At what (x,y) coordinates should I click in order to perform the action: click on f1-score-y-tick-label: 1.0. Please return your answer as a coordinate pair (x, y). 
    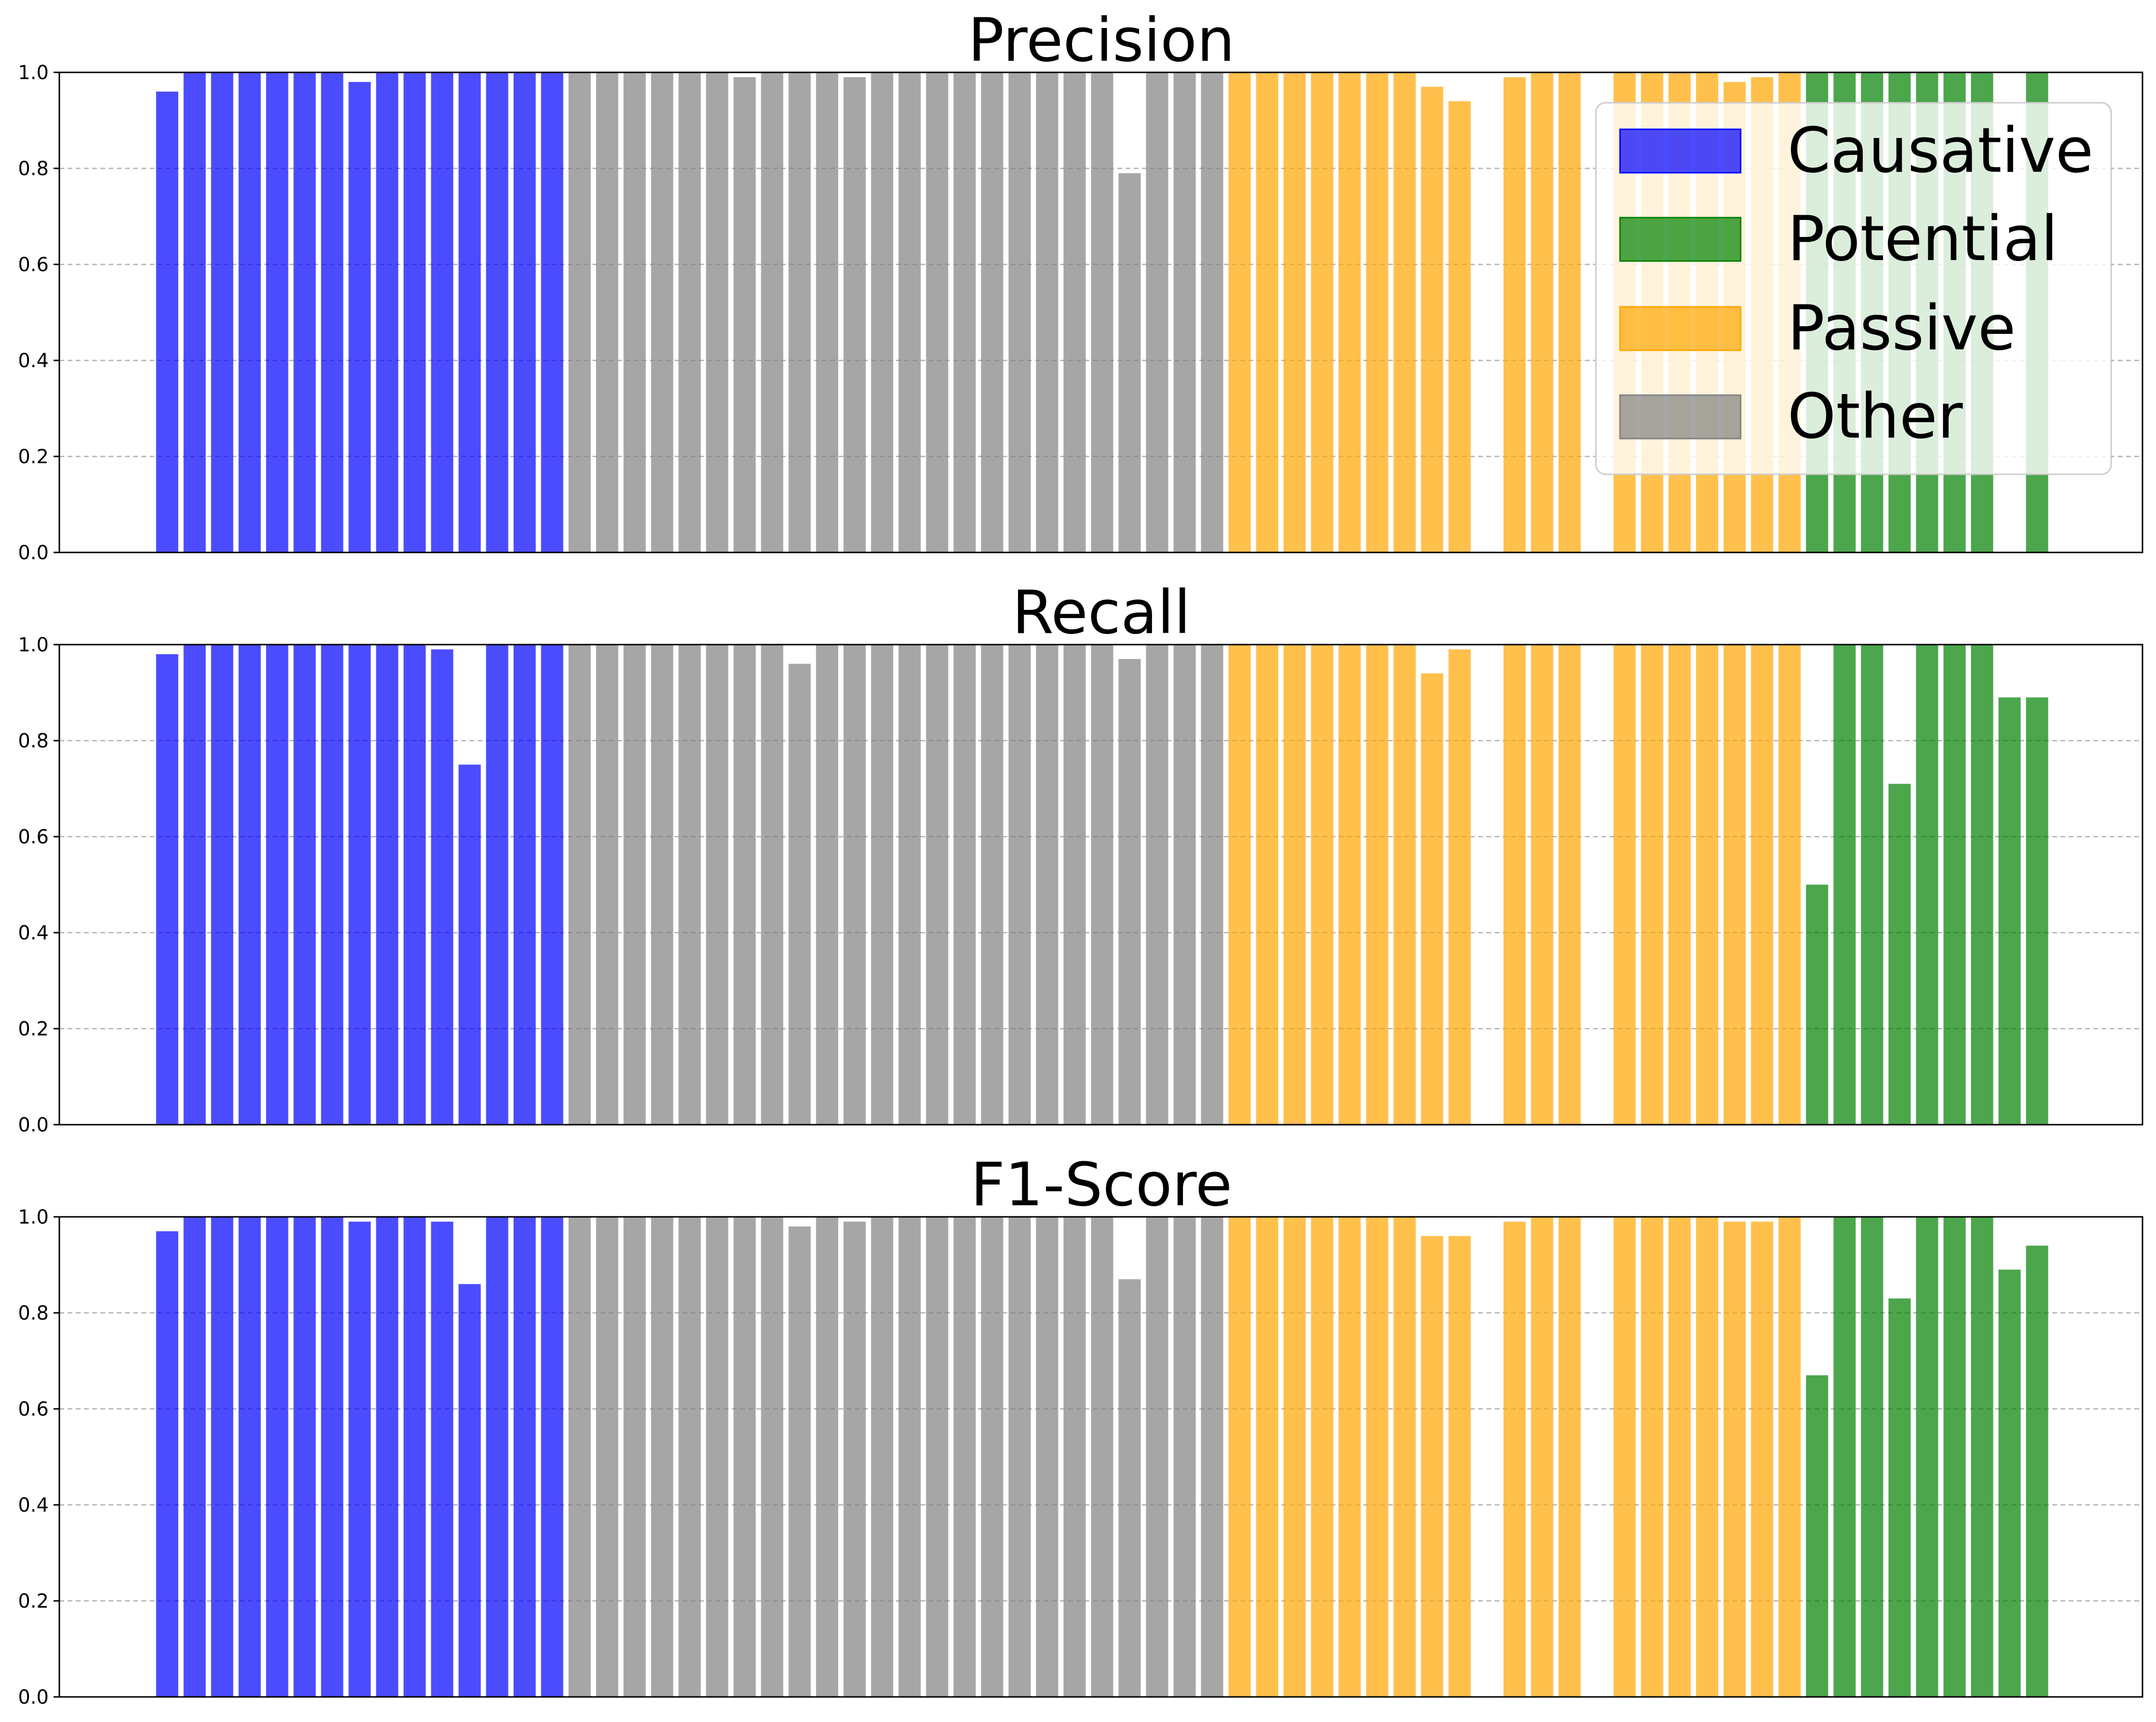
    Looking at the image, I should click on (33, 1217).